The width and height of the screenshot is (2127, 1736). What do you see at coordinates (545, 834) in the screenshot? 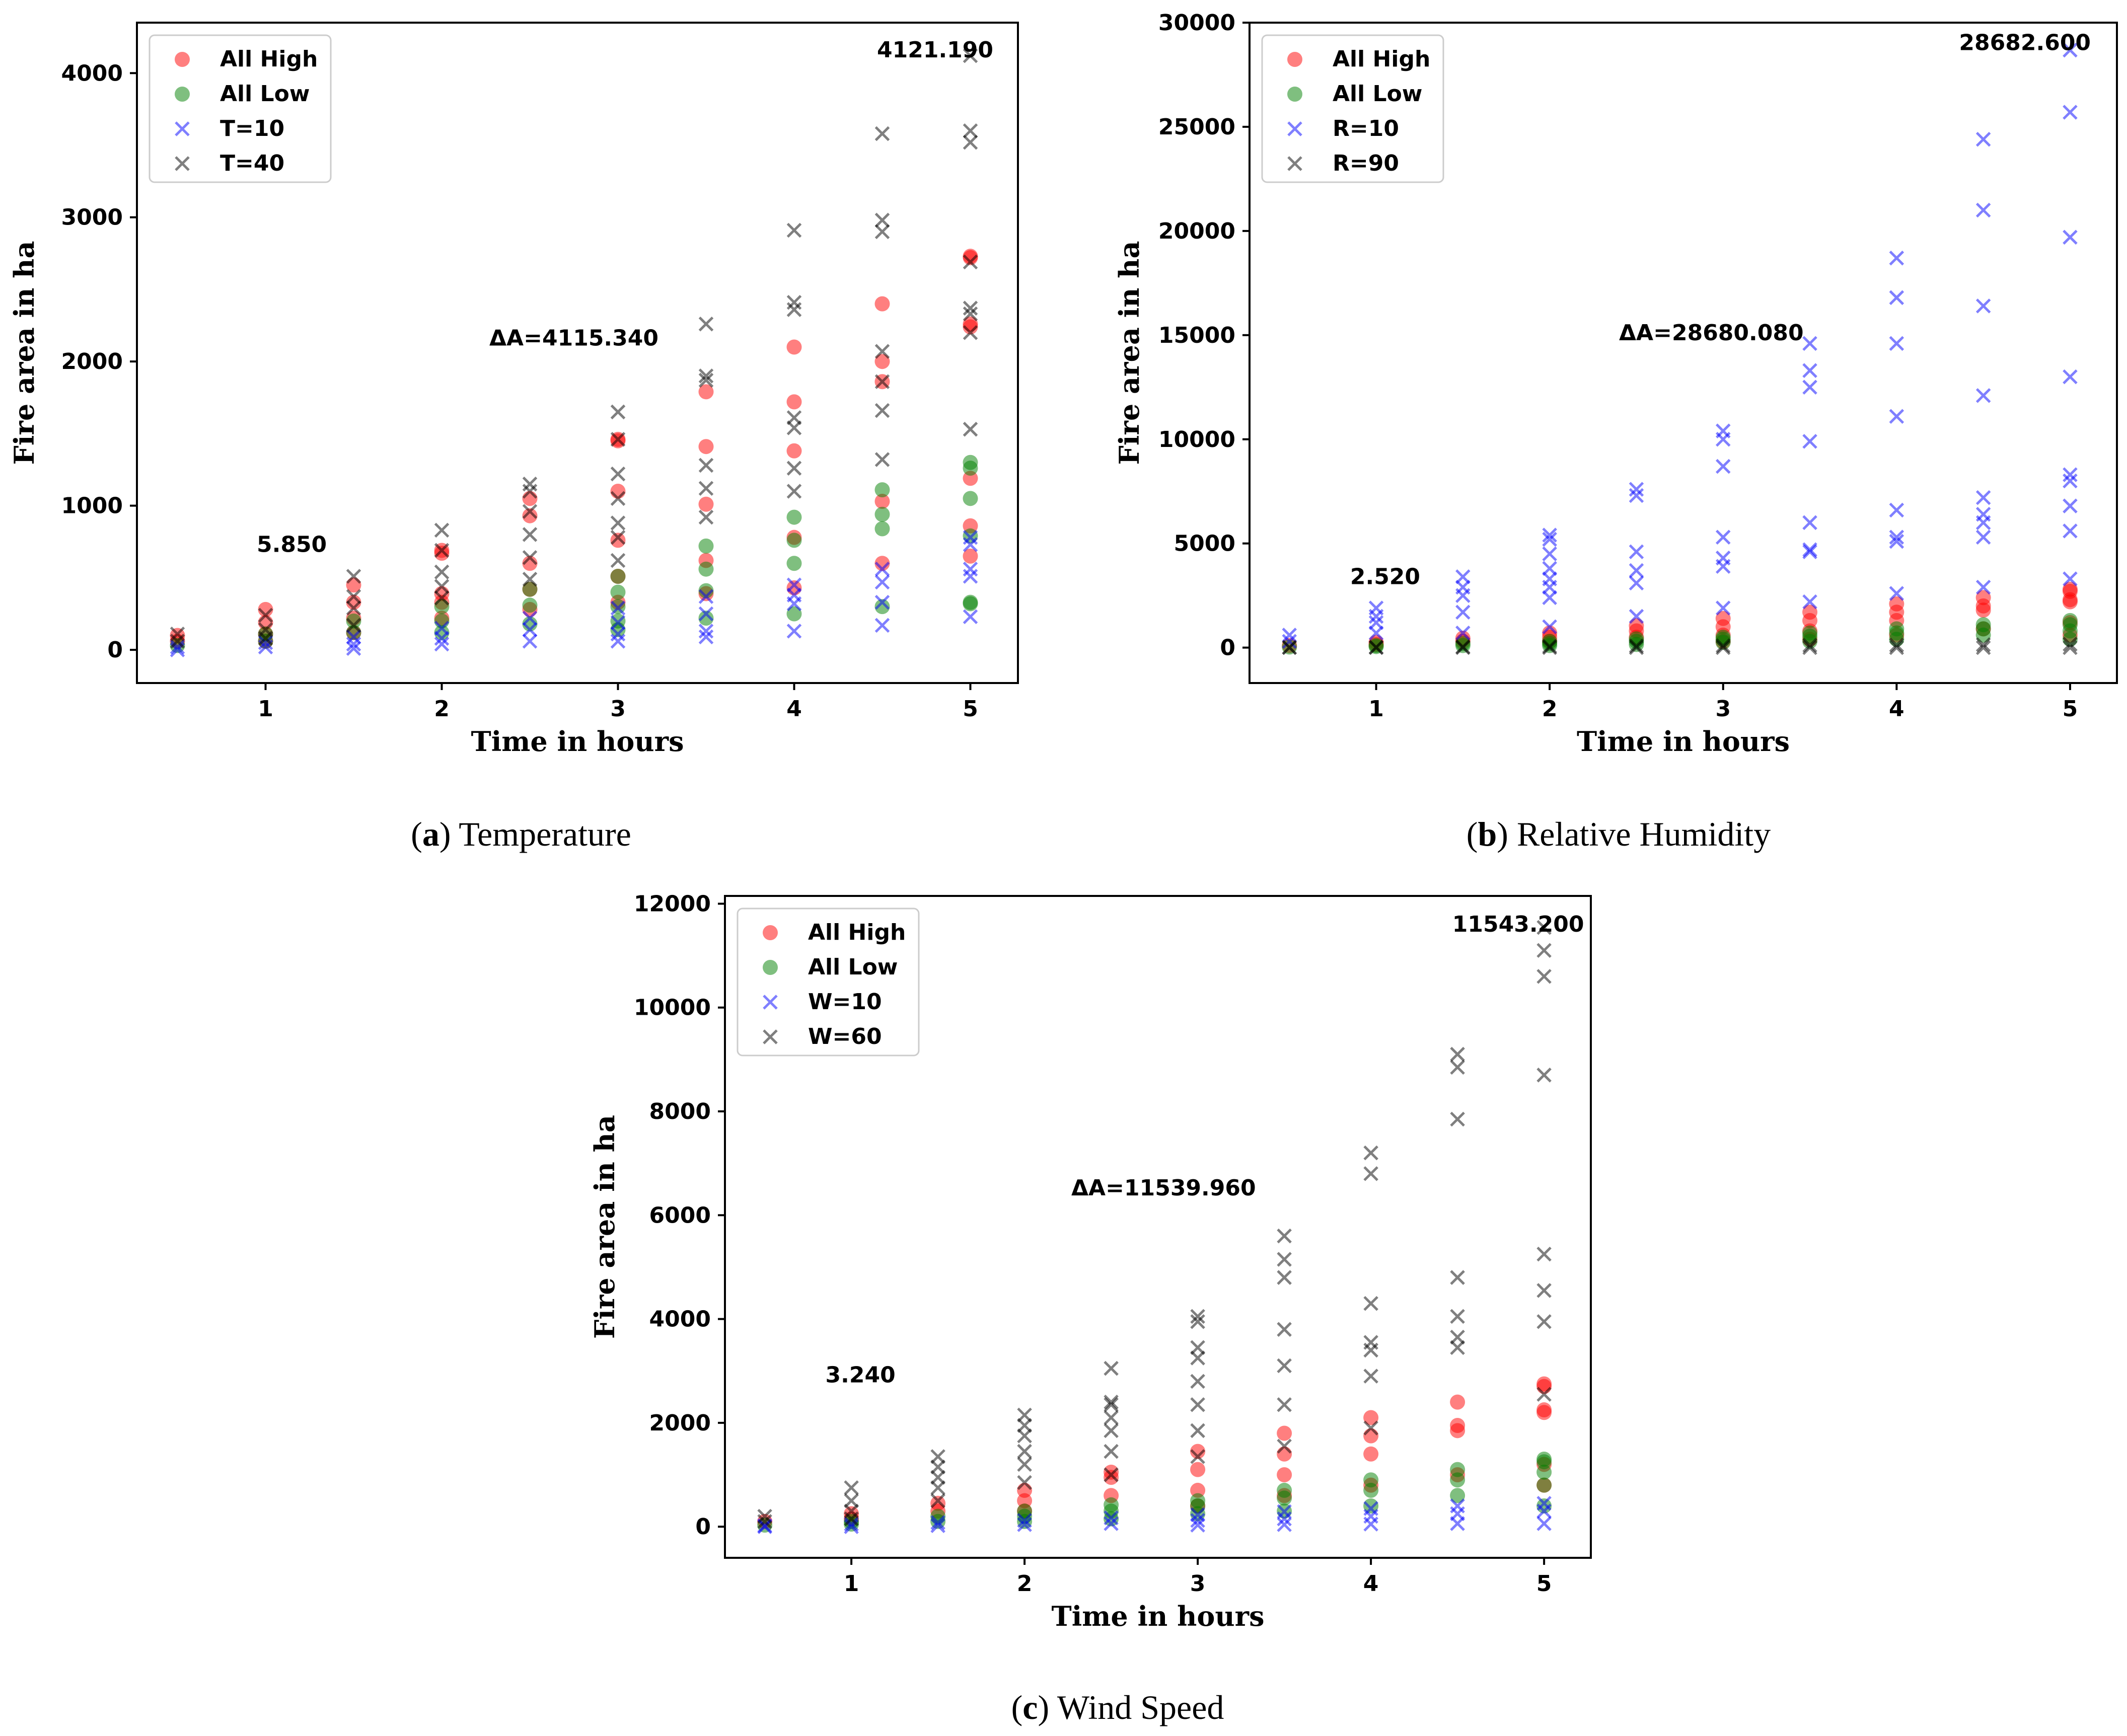
I see `caption-text: Temperature` at bounding box center [545, 834].